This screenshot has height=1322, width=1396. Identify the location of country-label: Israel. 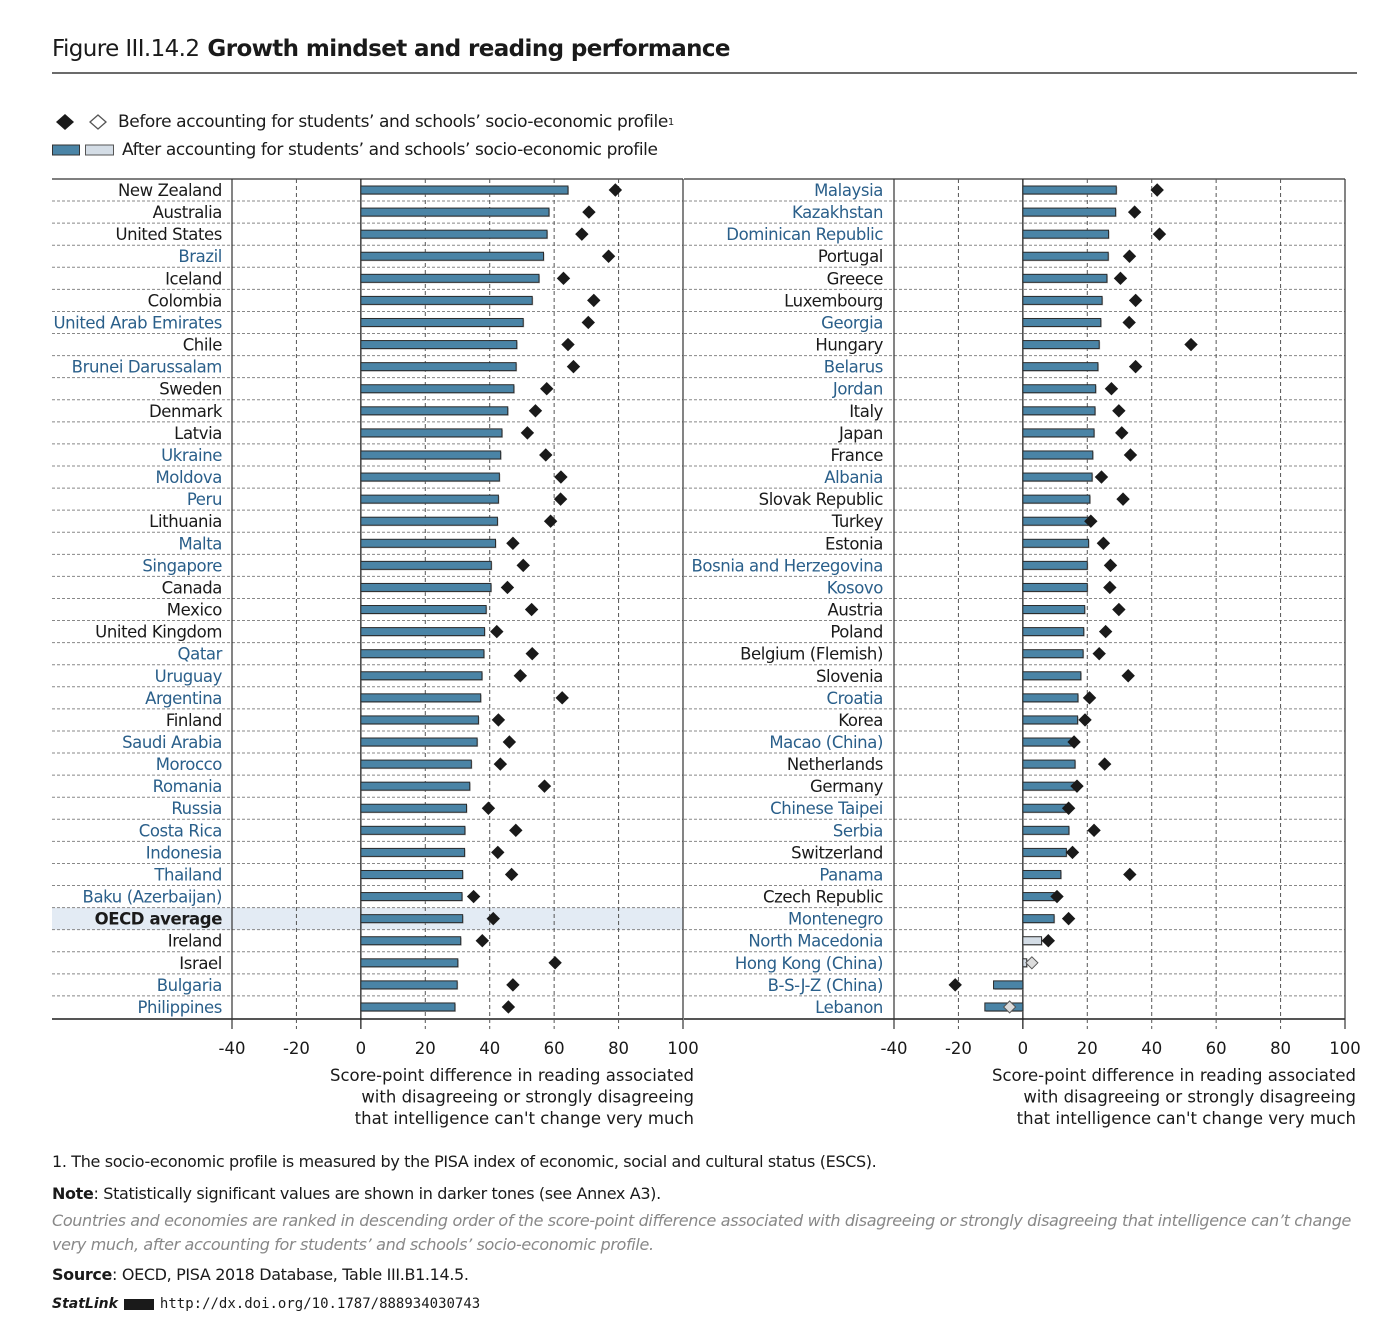
(200, 963).